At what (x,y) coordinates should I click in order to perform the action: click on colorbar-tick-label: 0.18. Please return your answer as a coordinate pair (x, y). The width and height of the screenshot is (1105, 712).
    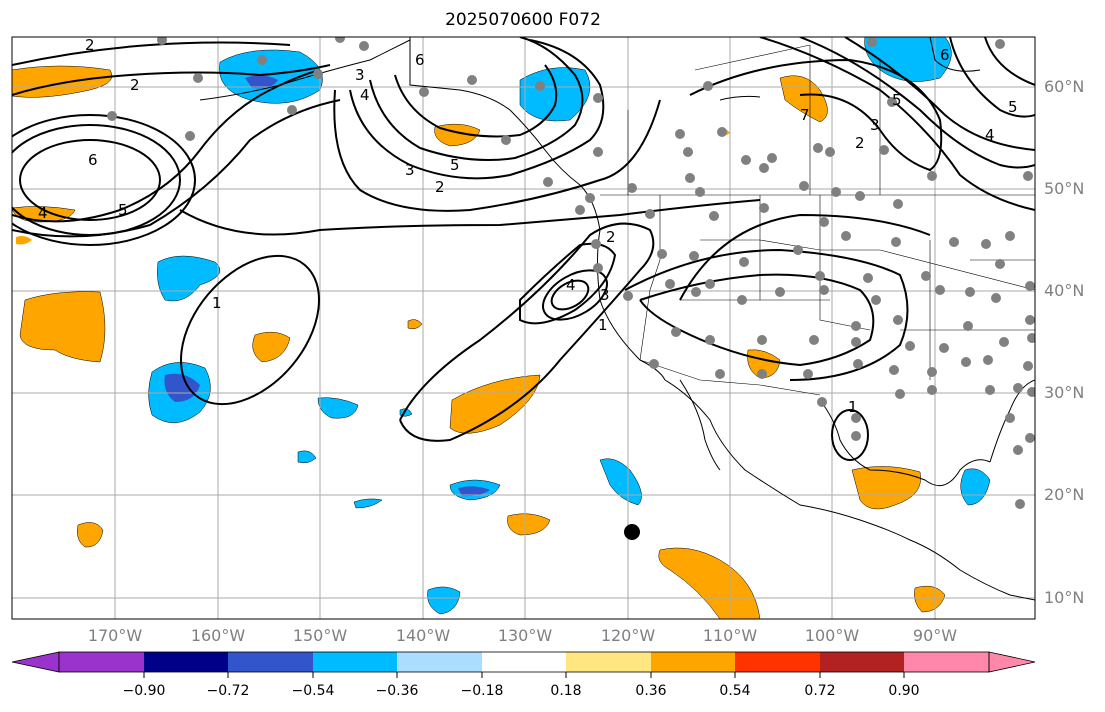
    Looking at the image, I should click on (566, 691).